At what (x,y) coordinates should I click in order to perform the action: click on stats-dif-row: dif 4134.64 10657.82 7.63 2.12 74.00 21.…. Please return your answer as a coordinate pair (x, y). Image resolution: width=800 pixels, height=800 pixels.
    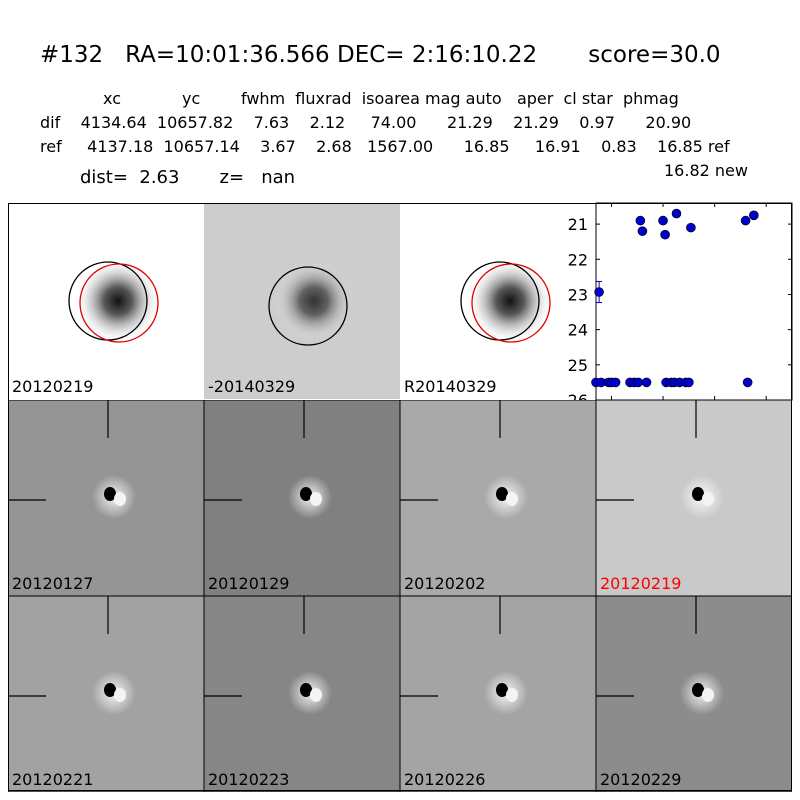
    Looking at the image, I should click on (366, 122).